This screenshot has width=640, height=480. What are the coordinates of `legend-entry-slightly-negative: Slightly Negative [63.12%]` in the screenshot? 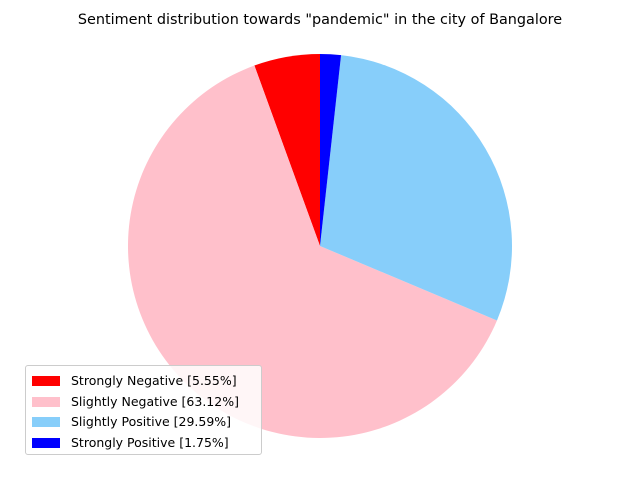 It's located at (146, 402).